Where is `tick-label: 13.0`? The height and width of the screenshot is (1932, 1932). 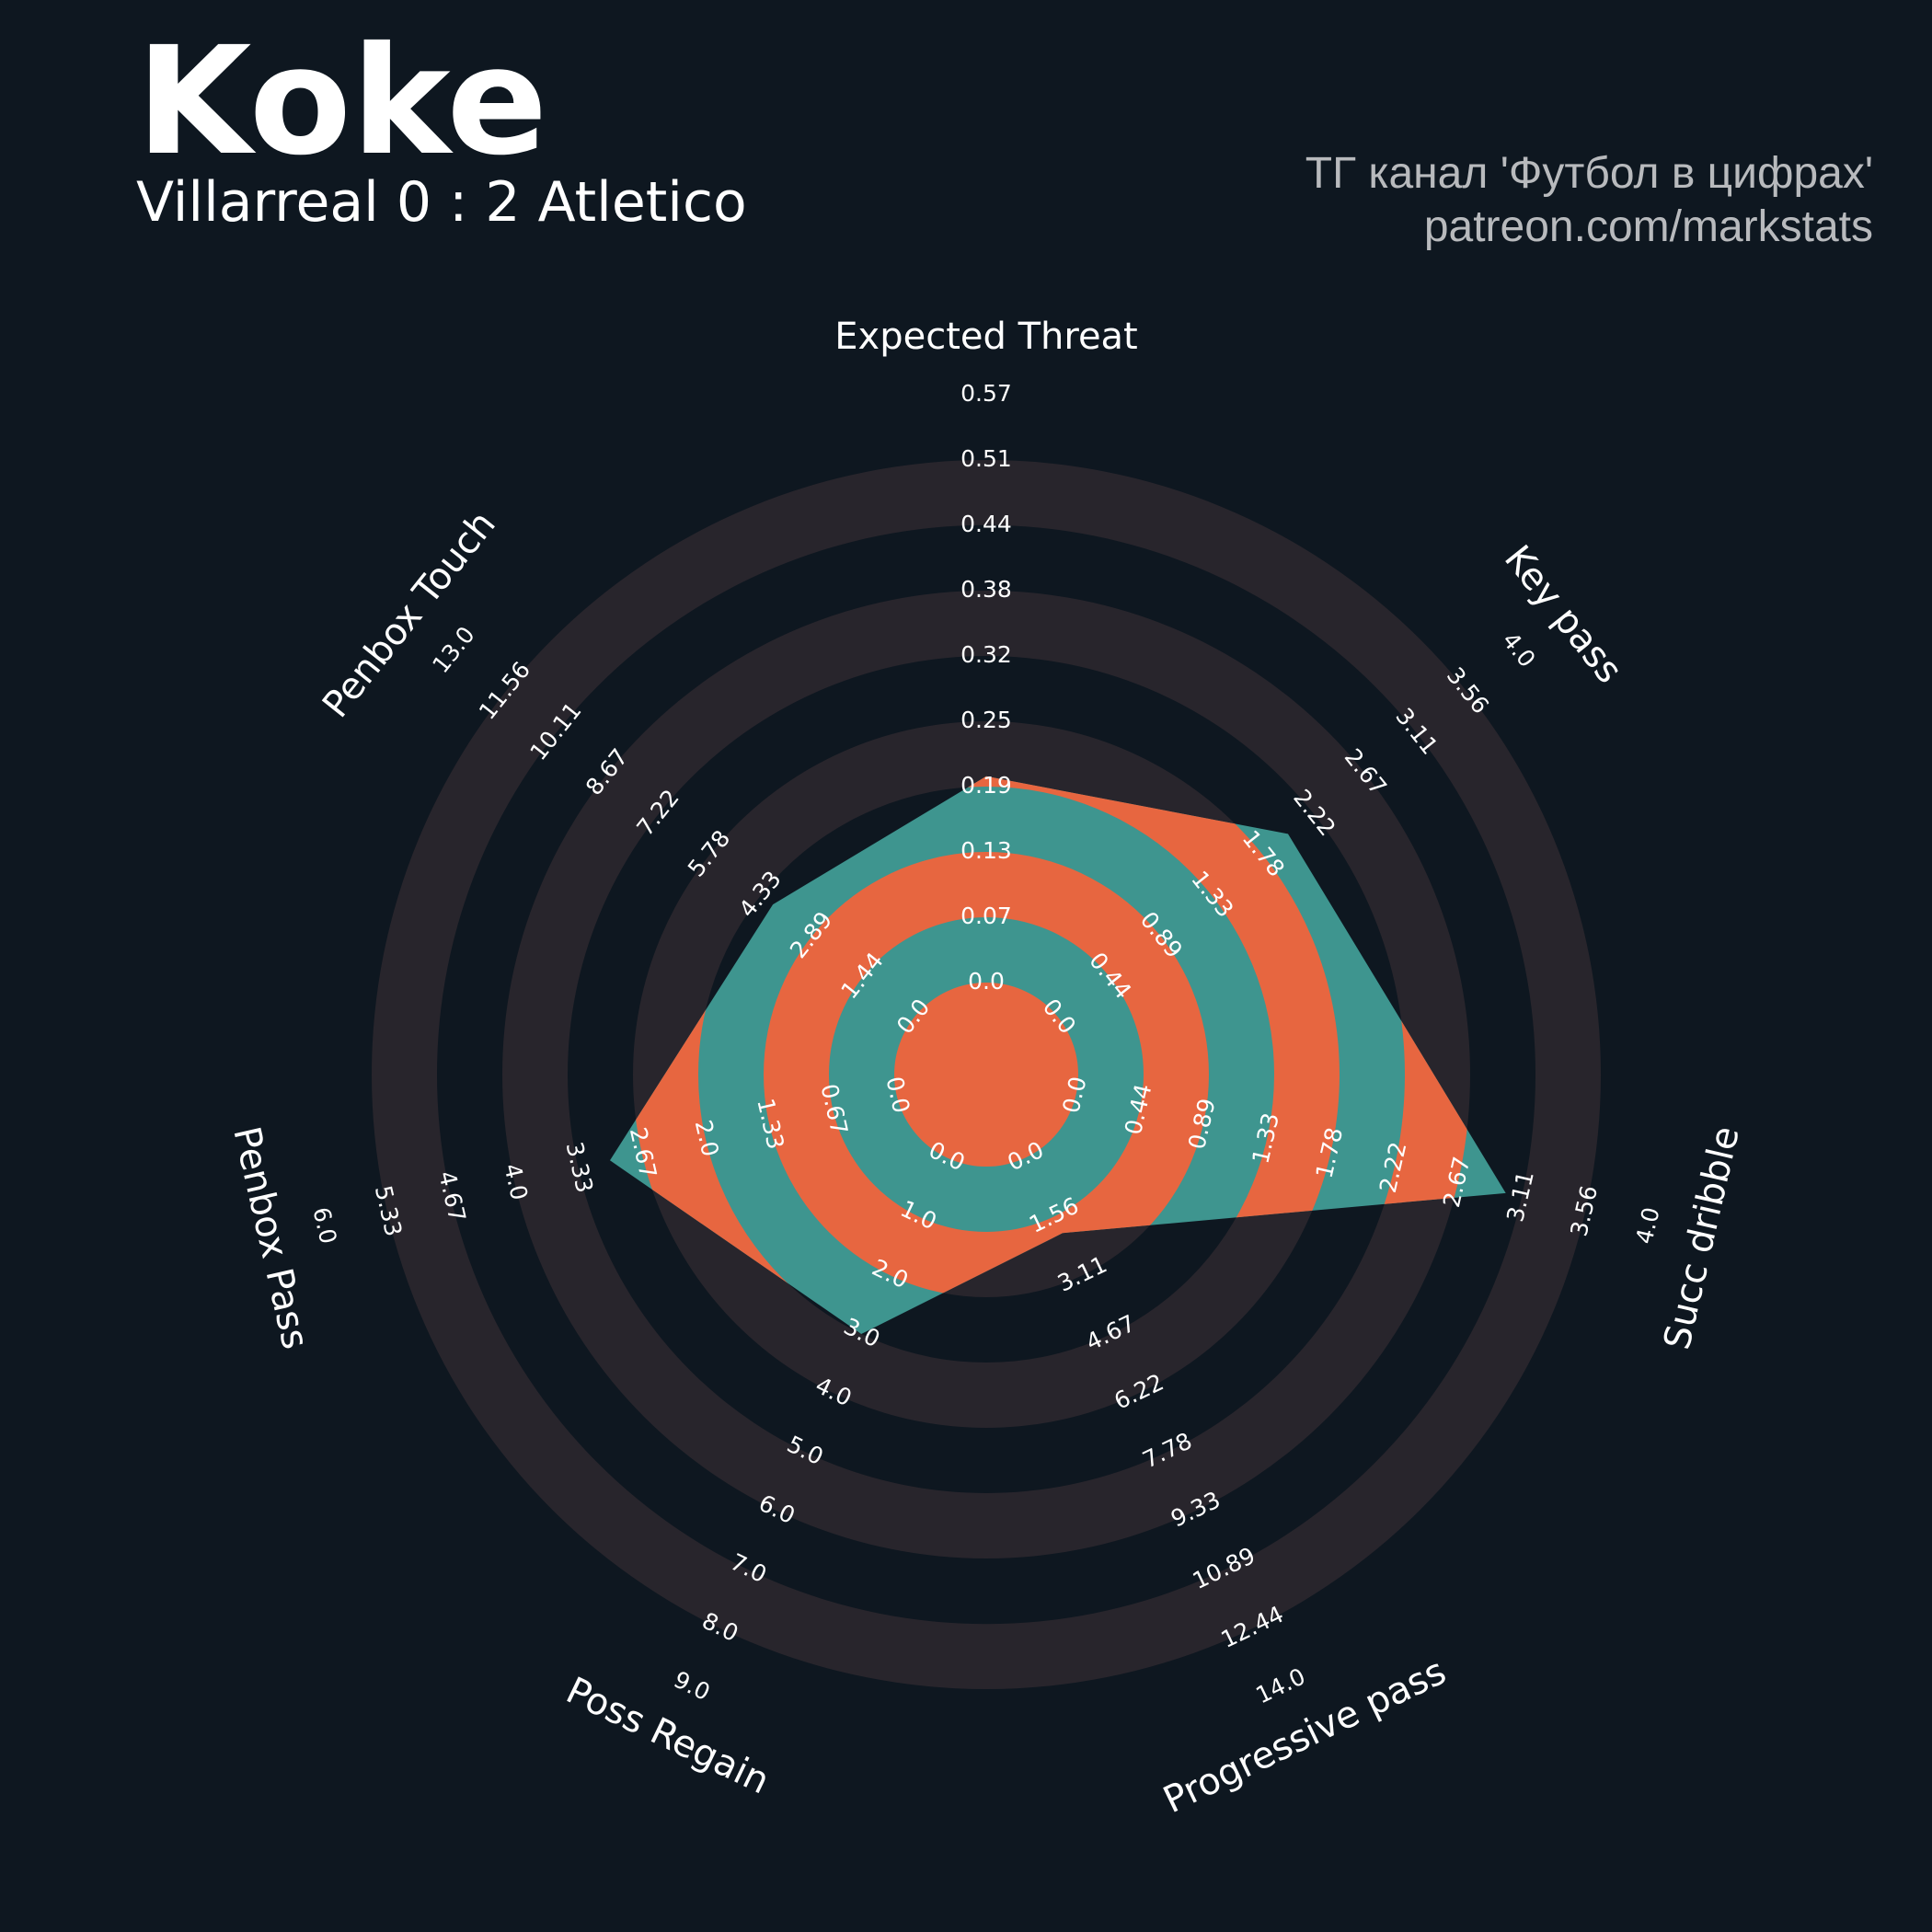
tick-label: 13.0 is located at coordinates (453, 649).